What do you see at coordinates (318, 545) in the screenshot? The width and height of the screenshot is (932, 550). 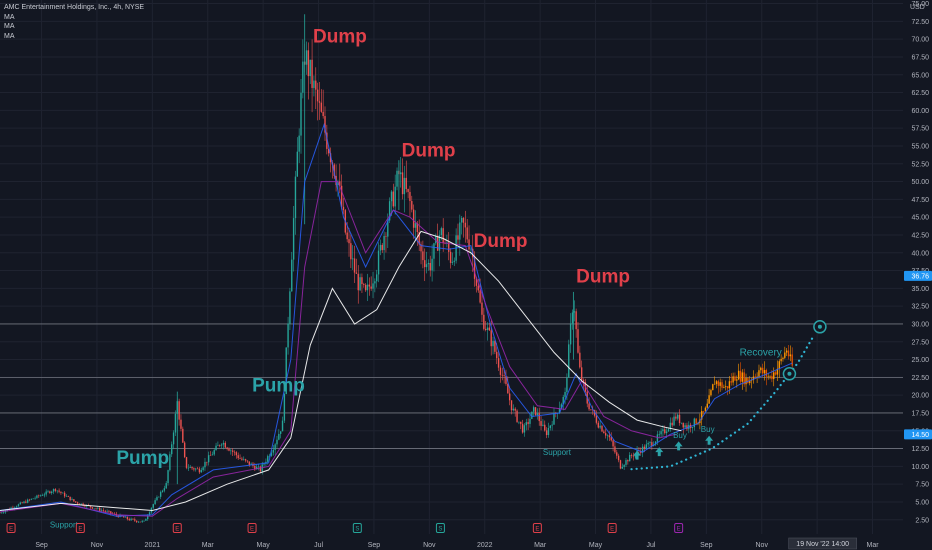 I see `time-tick-label: Jul` at bounding box center [318, 545].